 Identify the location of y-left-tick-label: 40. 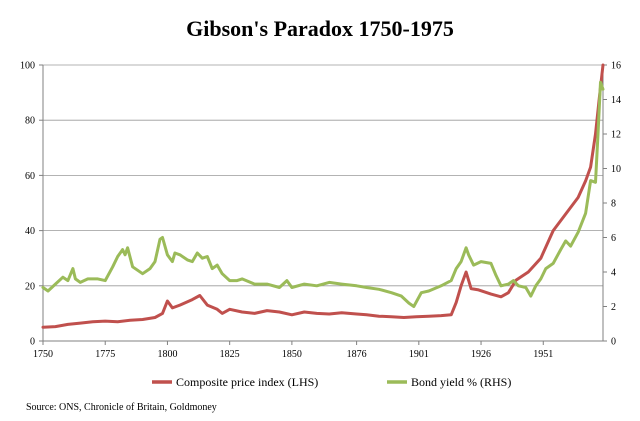
(30, 231).